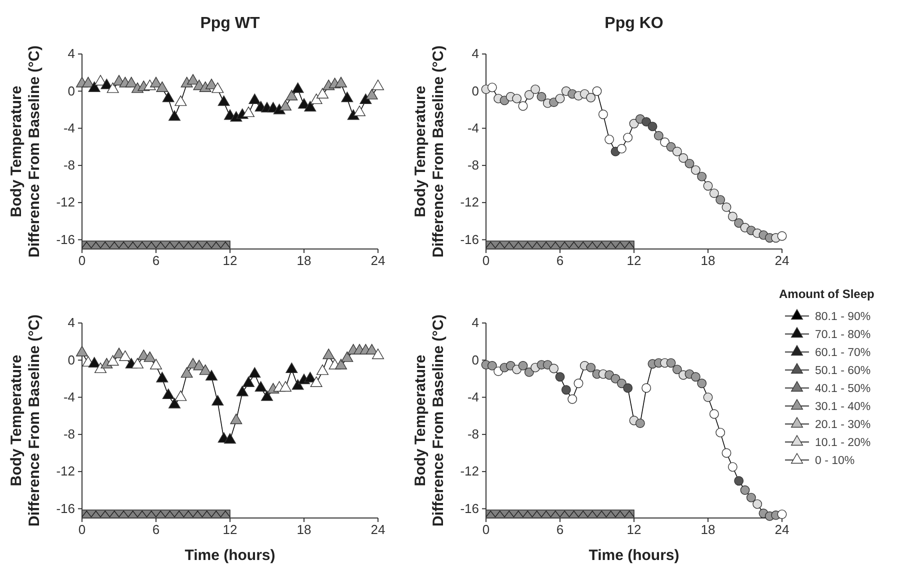  What do you see at coordinates (835, 461) in the screenshot?
I see `category-label: 0 - 10%` at bounding box center [835, 461].